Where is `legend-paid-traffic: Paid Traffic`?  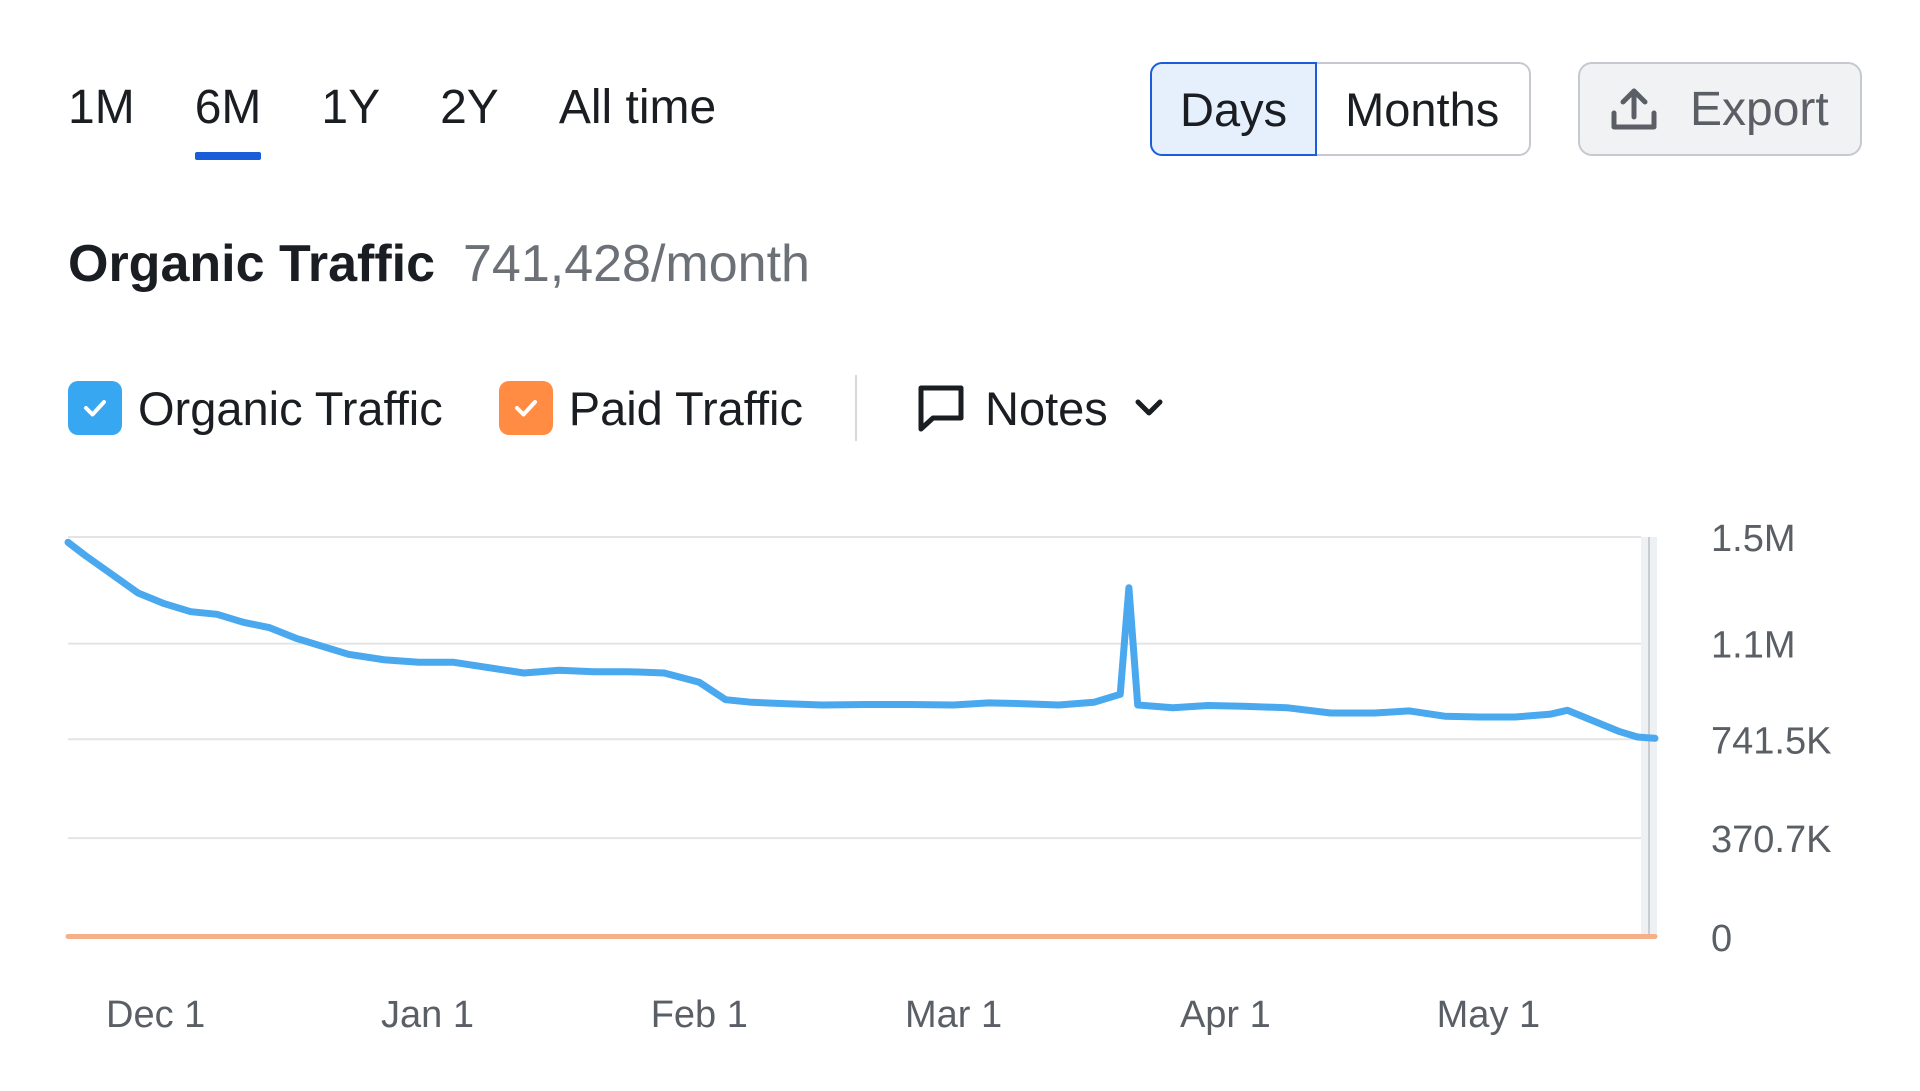 legend-paid-traffic: Paid Traffic is located at coordinates (650, 408).